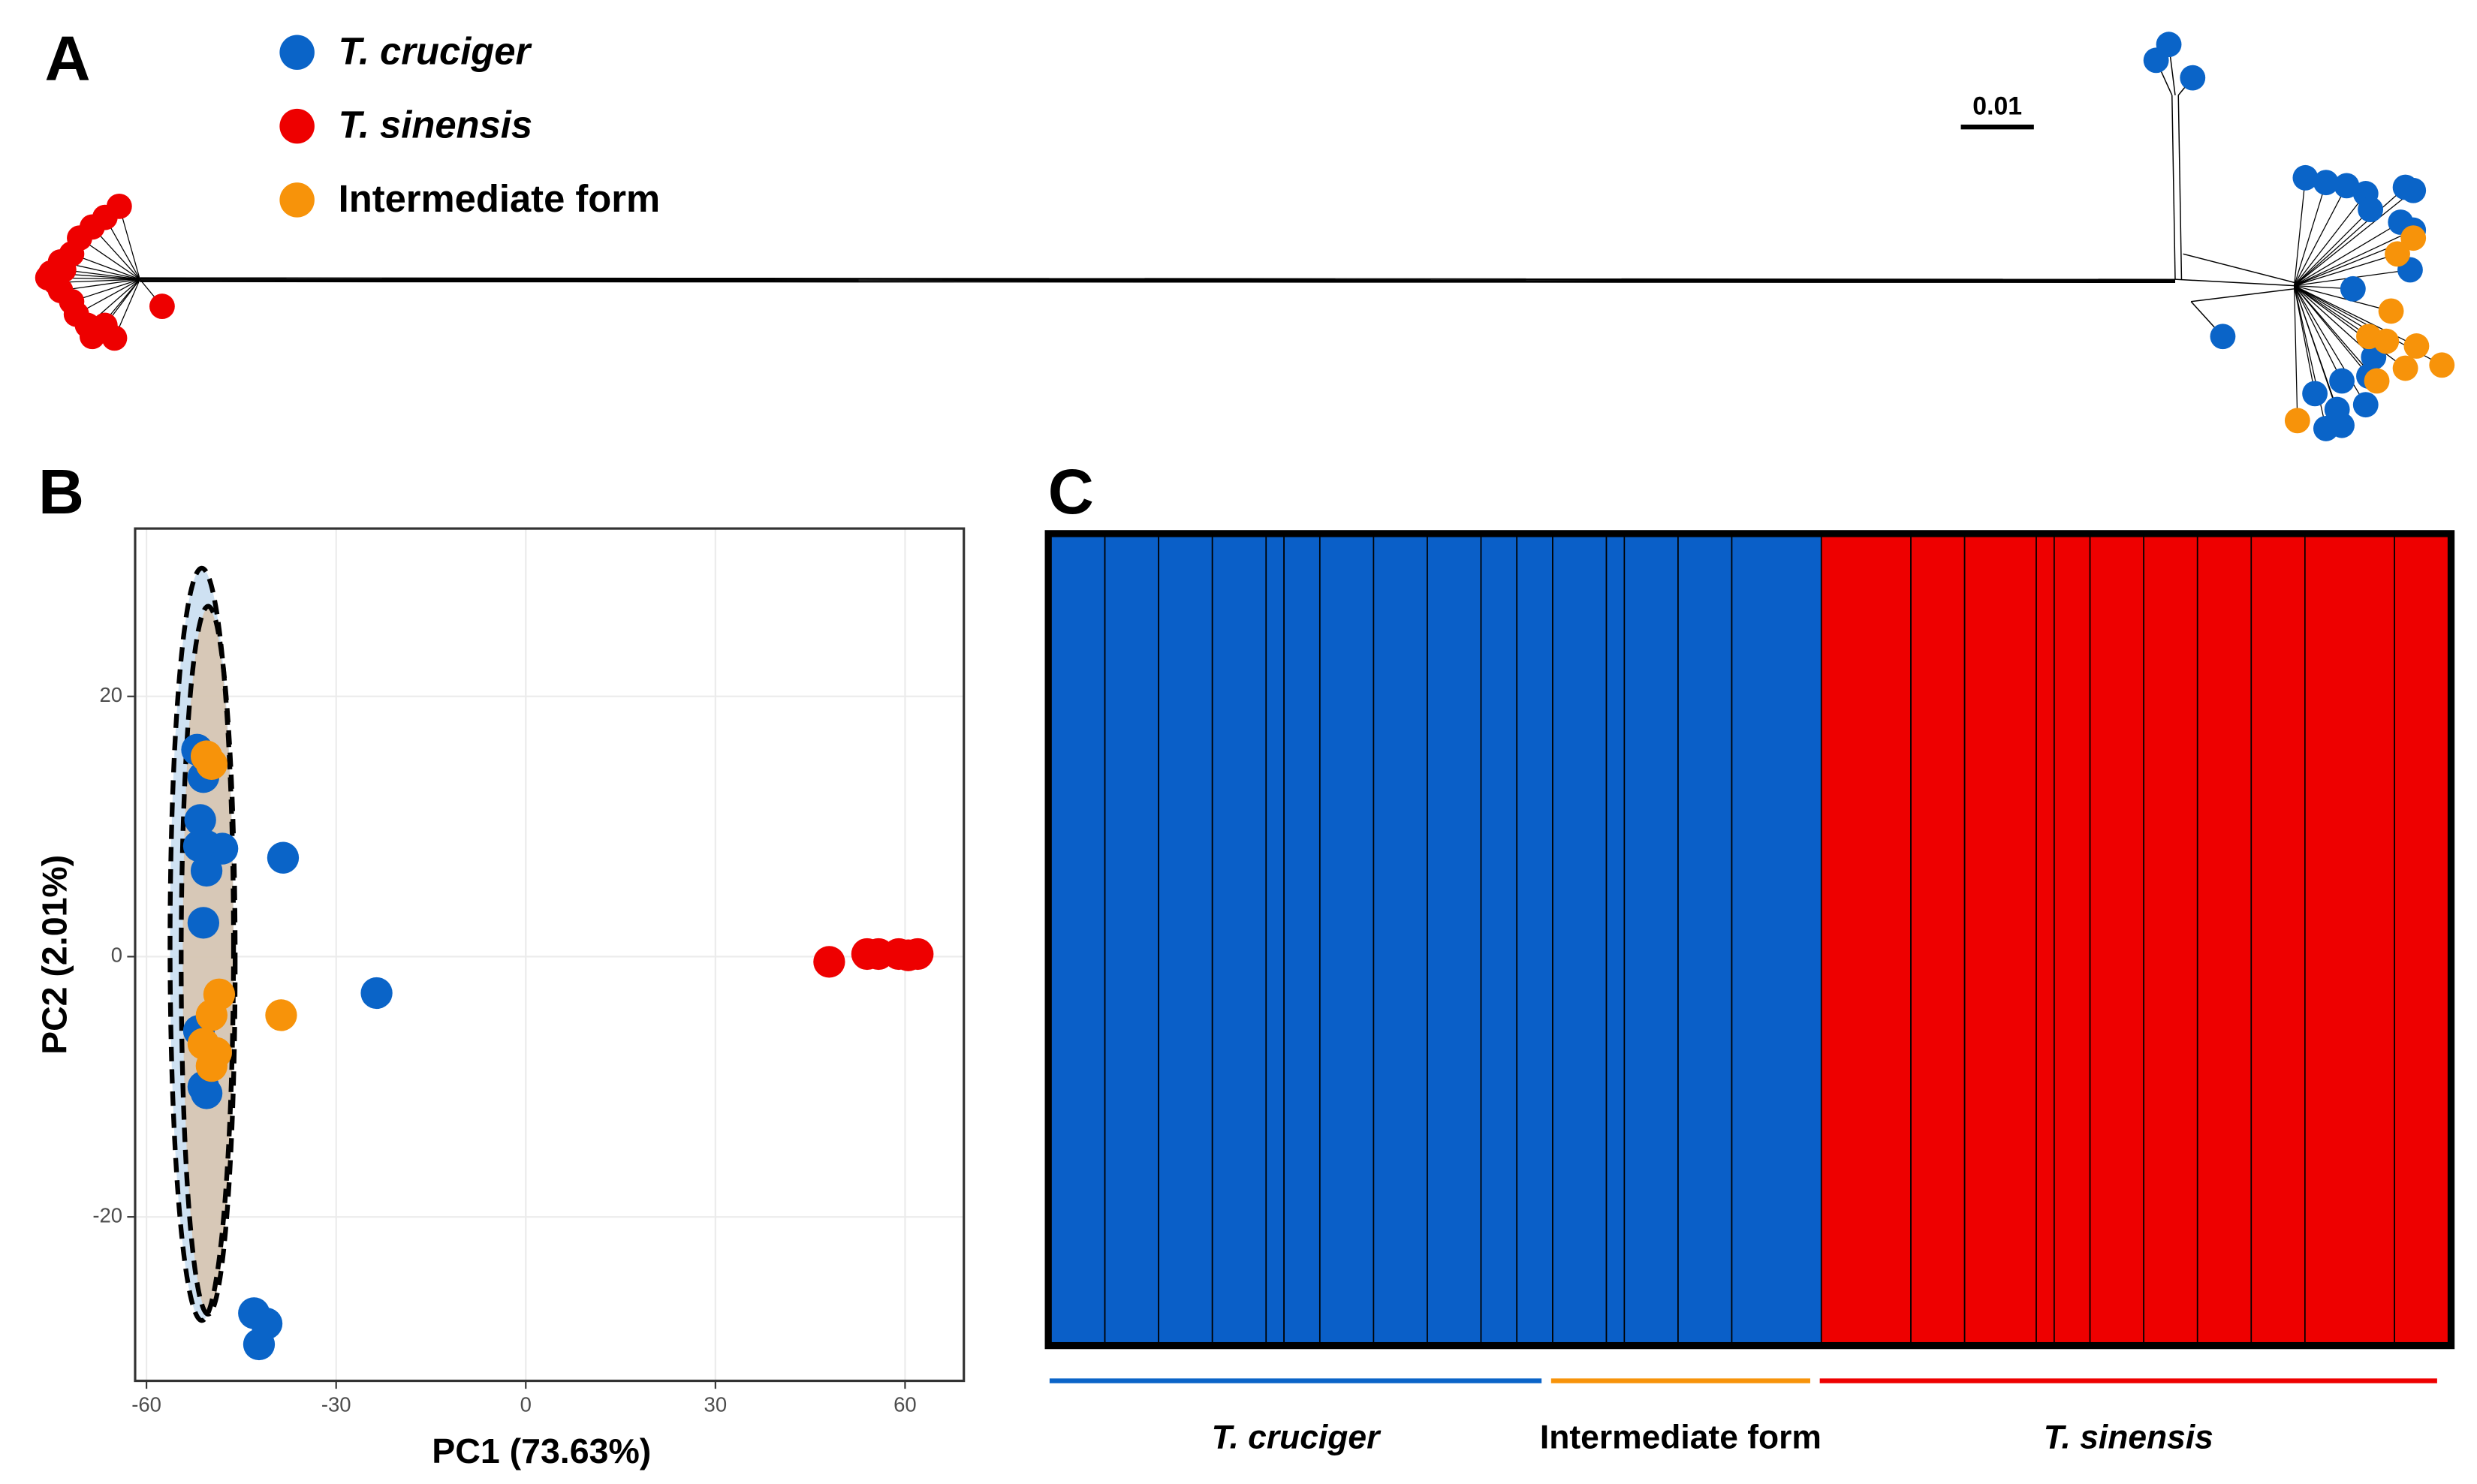 The width and height of the screenshot is (2477, 1484). What do you see at coordinates (146, 1404) in the screenshot?
I see `x-tick-label: -60` at bounding box center [146, 1404].